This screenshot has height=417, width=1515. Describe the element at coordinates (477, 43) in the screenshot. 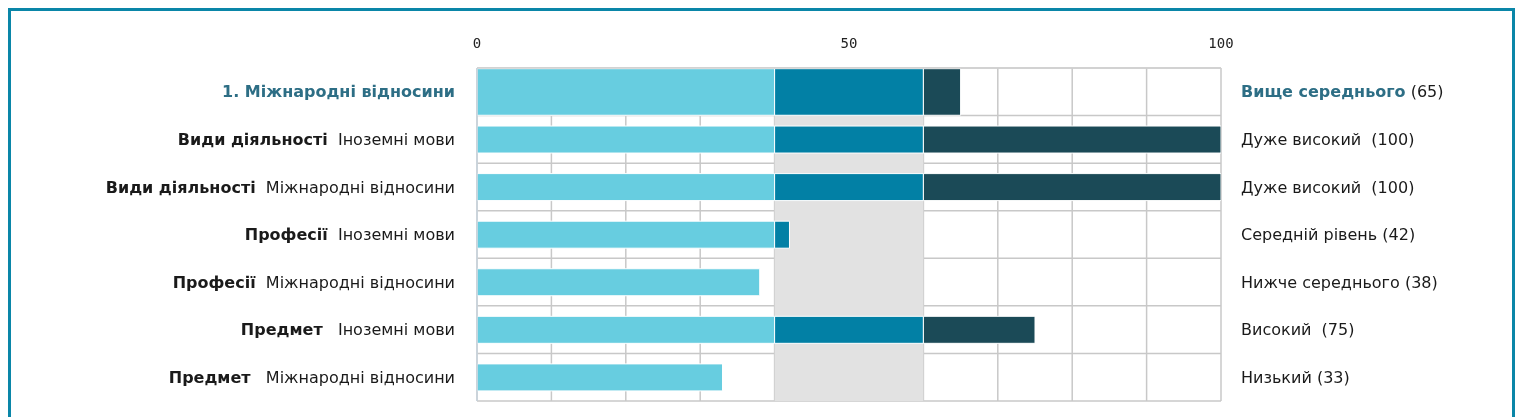

I see `x-tick-label: 0` at that location.